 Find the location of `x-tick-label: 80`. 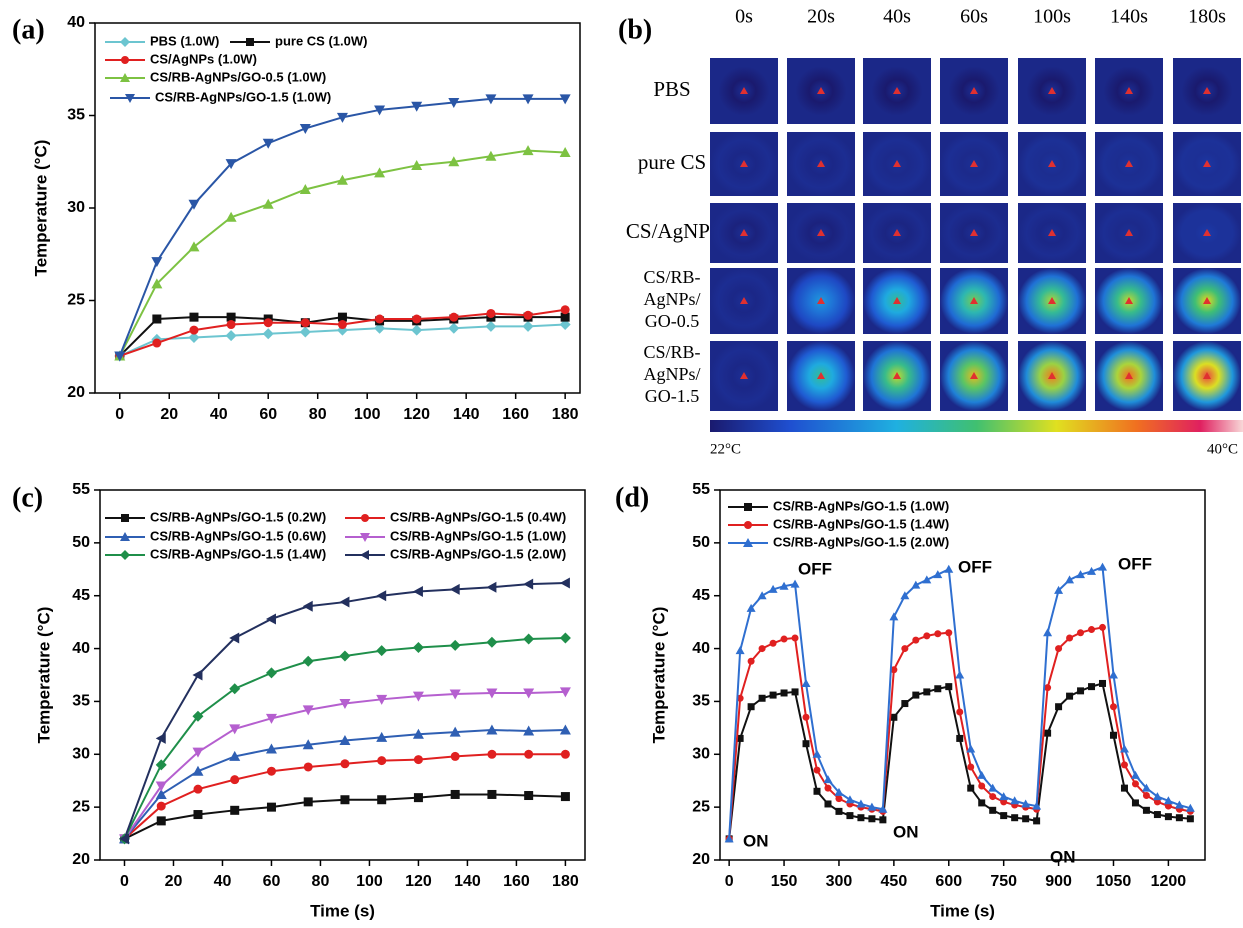

x-tick-label: 80 is located at coordinates (318, 414).